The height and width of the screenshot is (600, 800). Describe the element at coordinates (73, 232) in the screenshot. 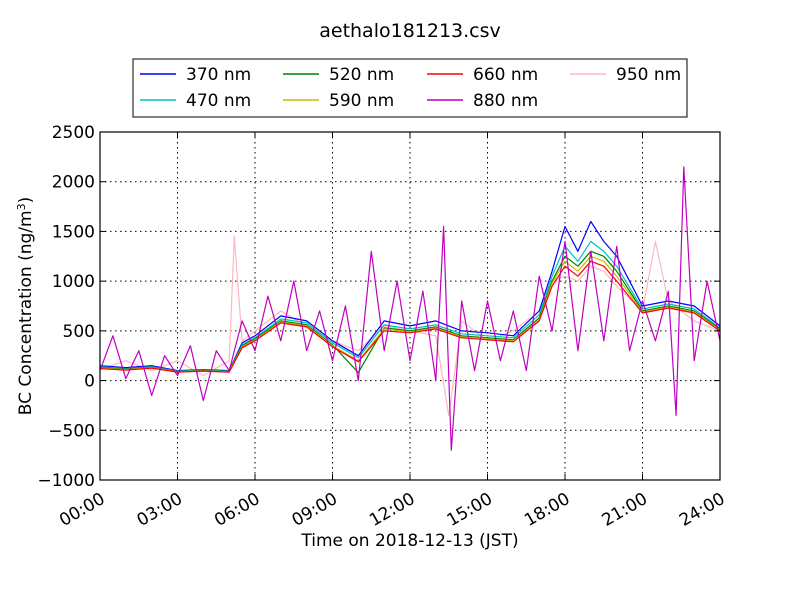

I see `y-tick-label: 1500` at that location.